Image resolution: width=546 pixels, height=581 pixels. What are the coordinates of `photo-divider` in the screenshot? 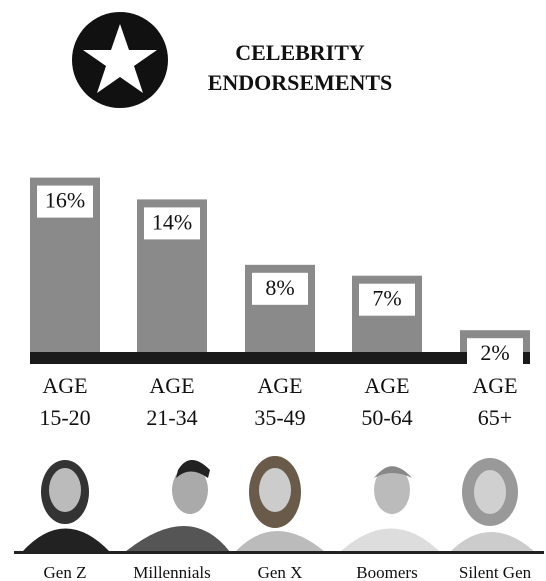 It's located at (279, 552).